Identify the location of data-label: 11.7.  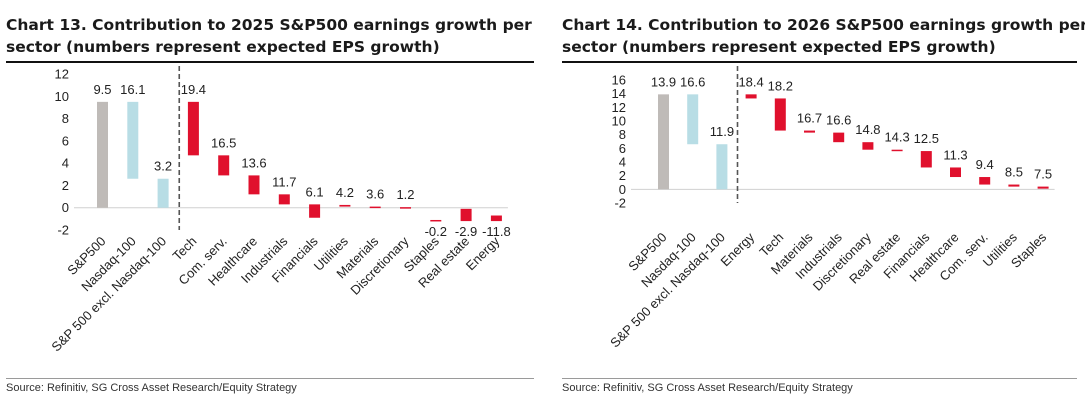
(284, 181).